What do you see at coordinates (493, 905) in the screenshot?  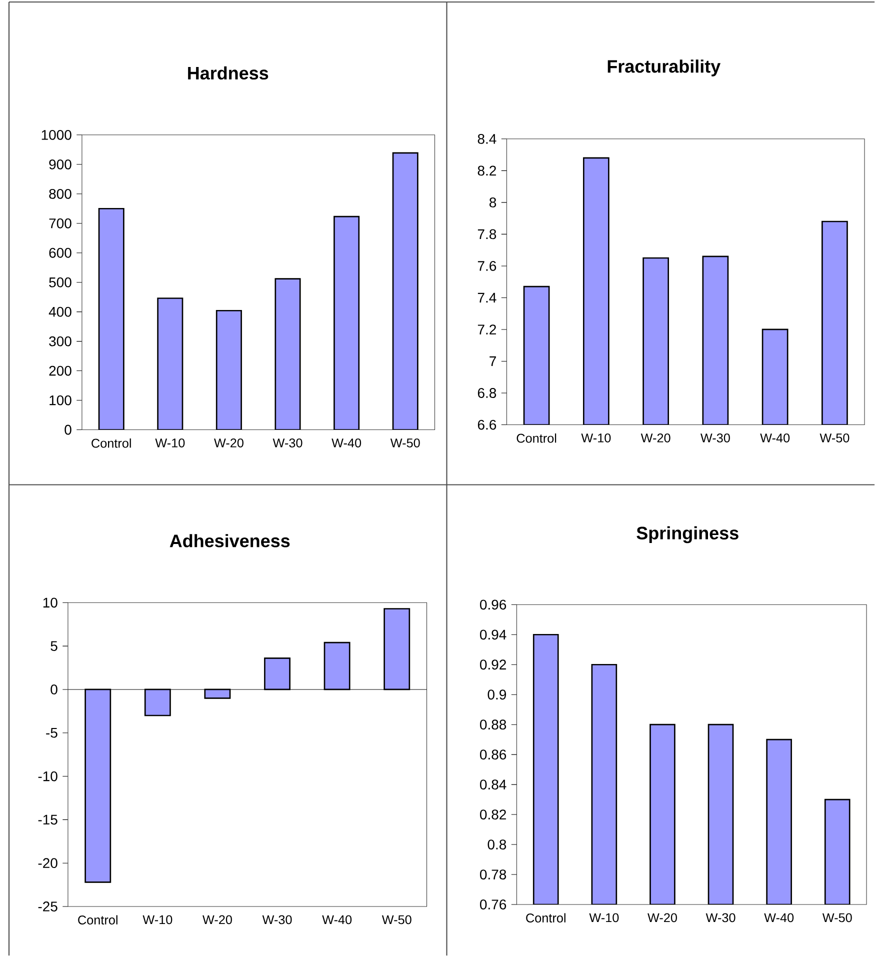 I see `y-tick-label: 0.76` at bounding box center [493, 905].